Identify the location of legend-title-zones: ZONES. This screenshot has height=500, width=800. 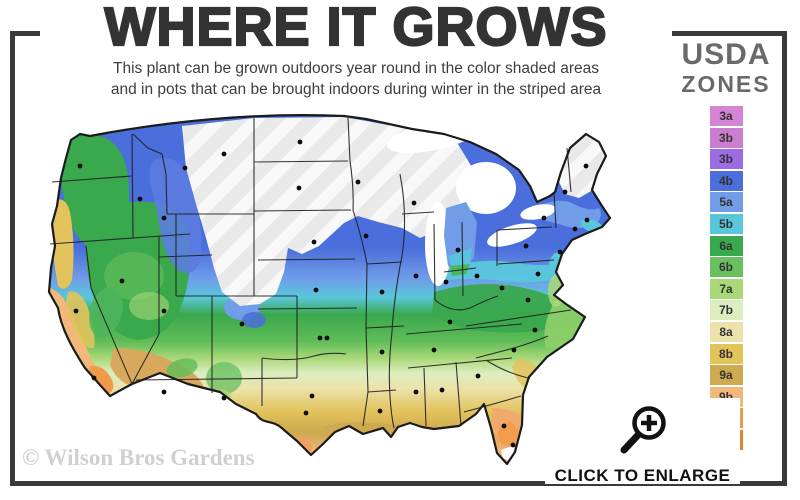
(726, 84).